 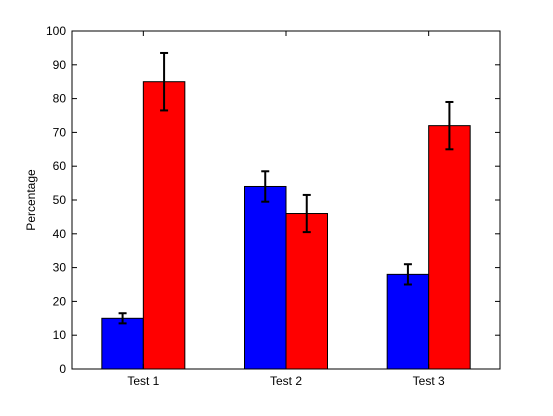 What do you see at coordinates (60, 268) in the screenshot?
I see `y-tick-label: 30` at bounding box center [60, 268].